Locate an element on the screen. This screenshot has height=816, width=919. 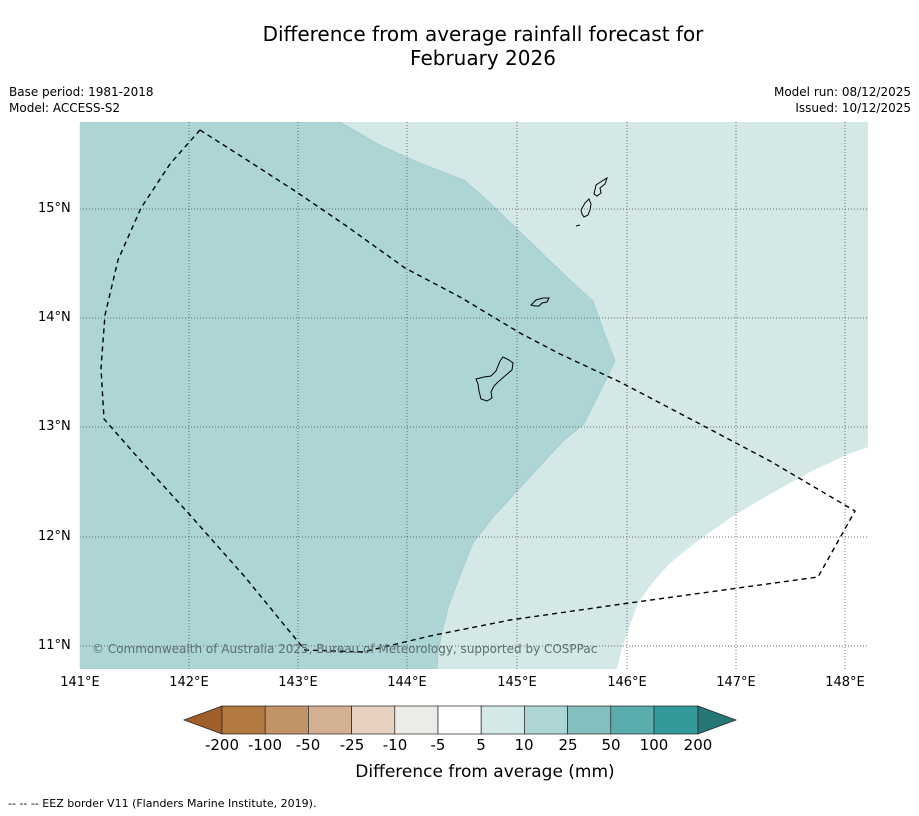
lon-label: 148°E is located at coordinates (845, 682).